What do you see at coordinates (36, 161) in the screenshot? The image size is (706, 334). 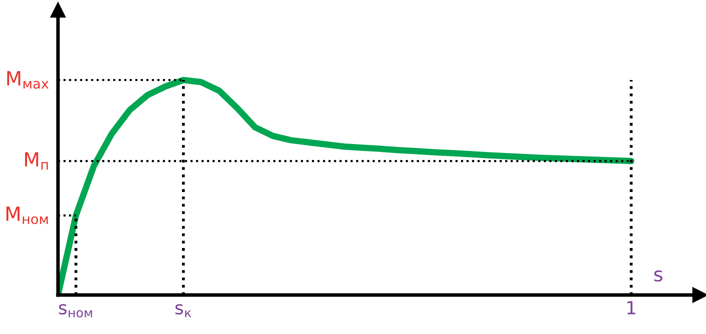 I see `annotation: M$_{п}$` at bounding box center [36, 161].